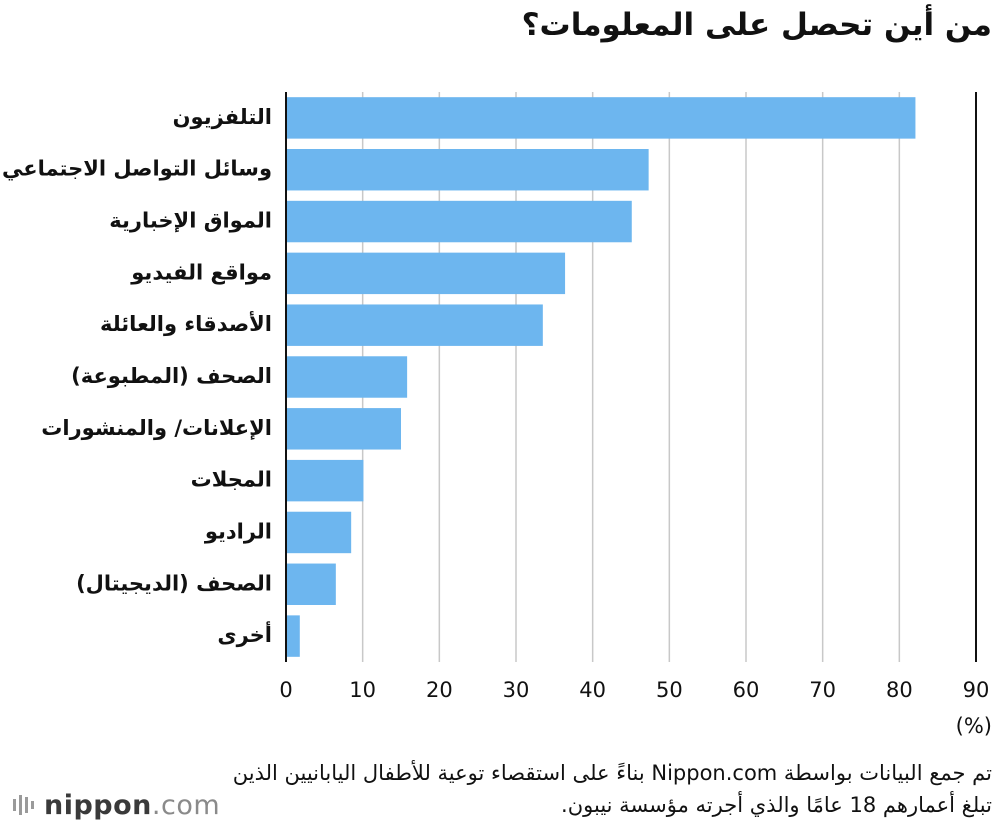 This screenshot has height=826, width=1000. I want to click on x-tick-label: 80, so click(899, 690).